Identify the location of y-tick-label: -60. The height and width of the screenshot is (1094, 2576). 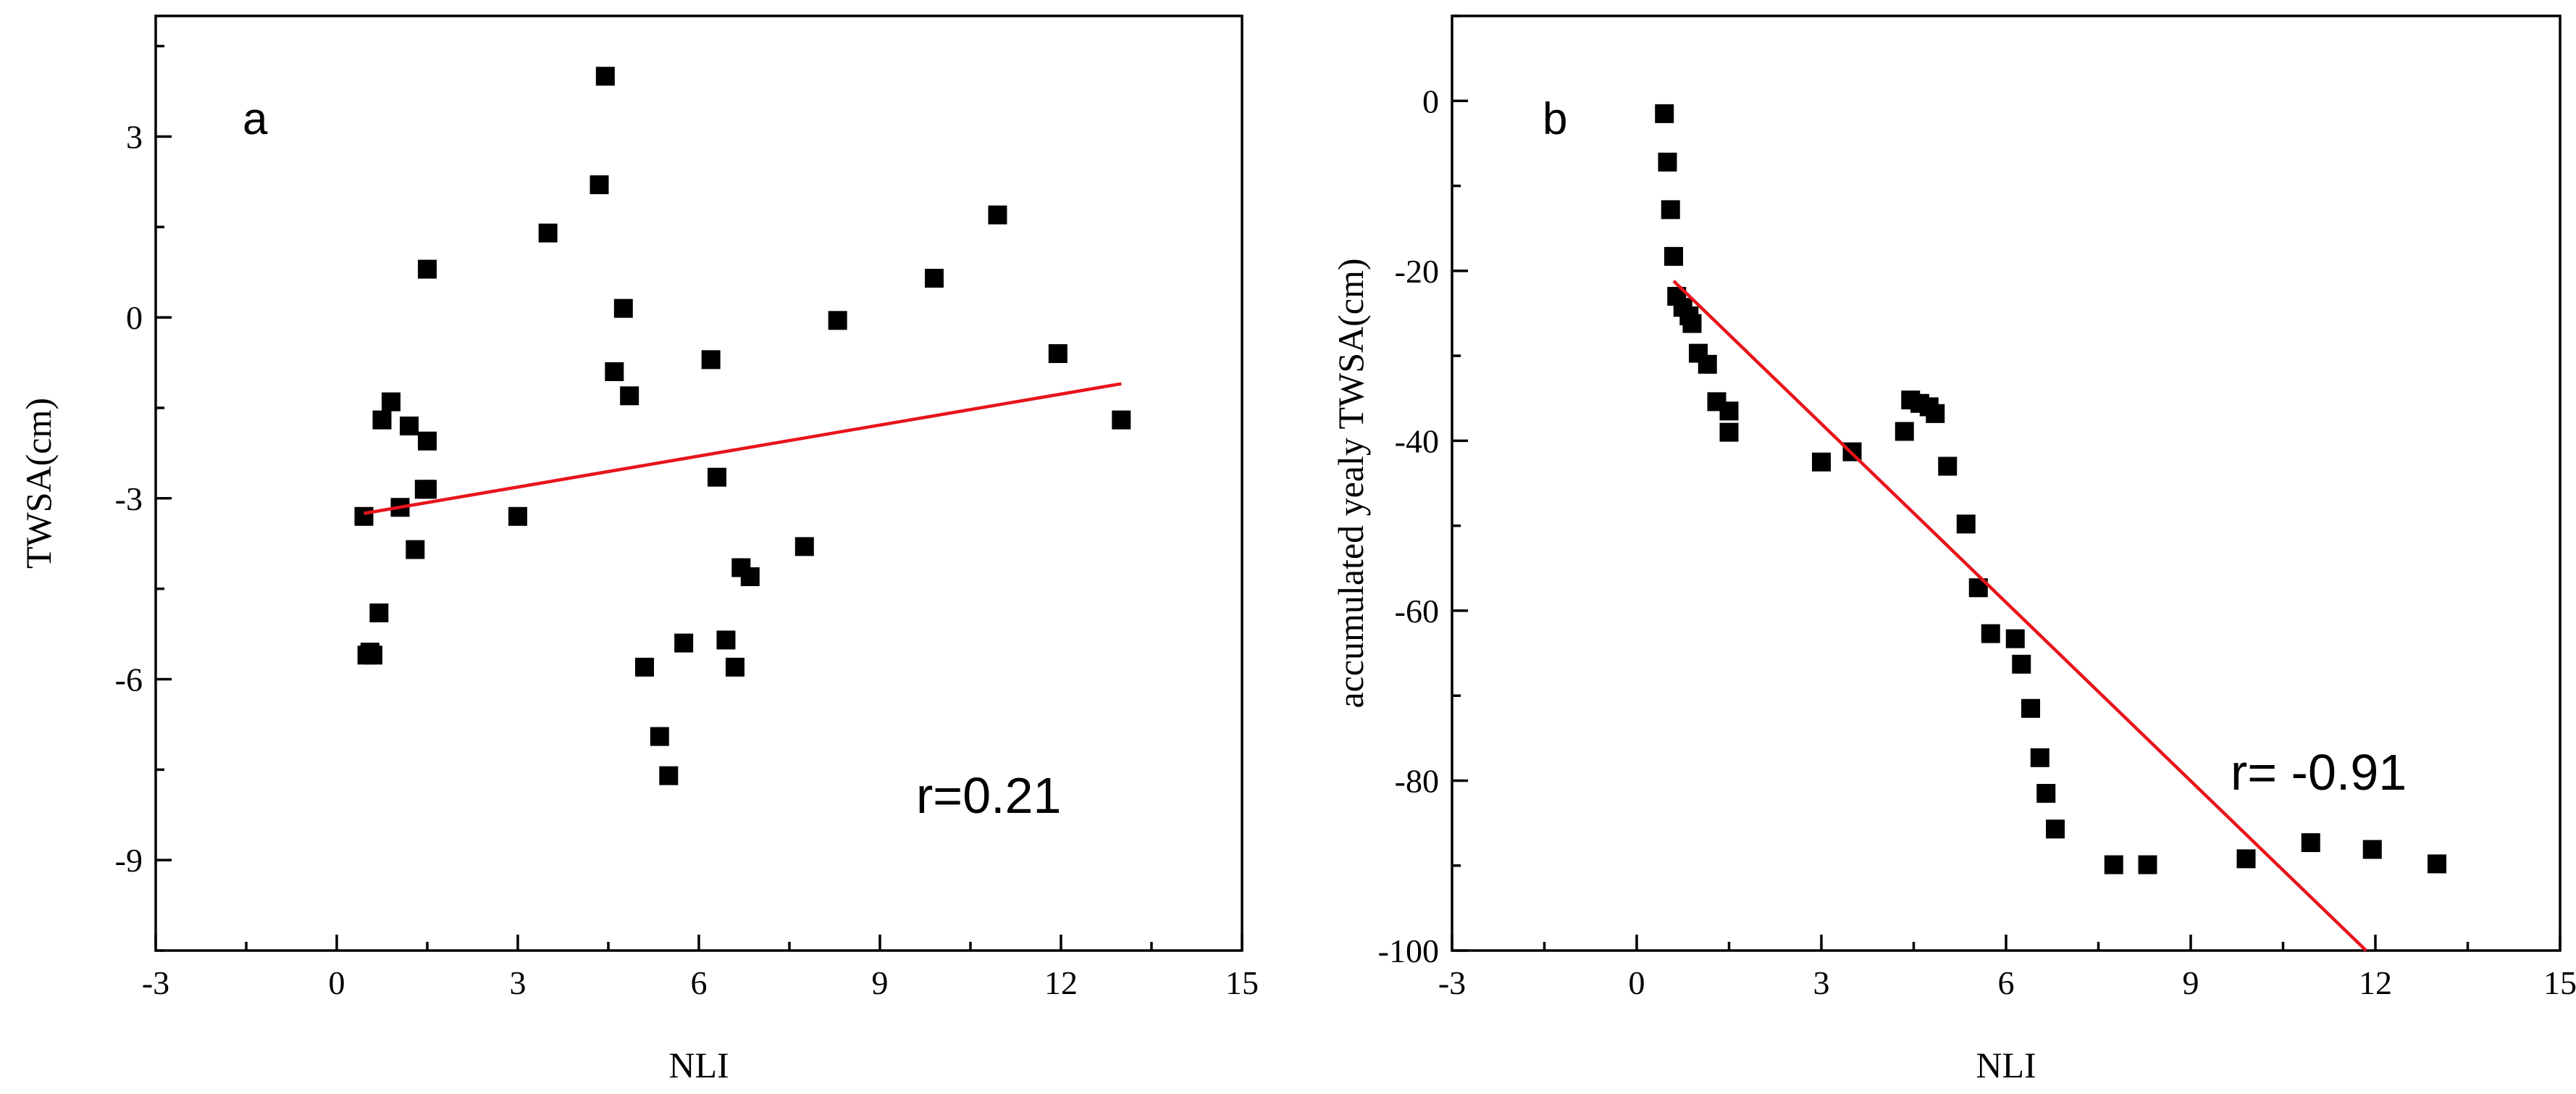
(1417, 611).